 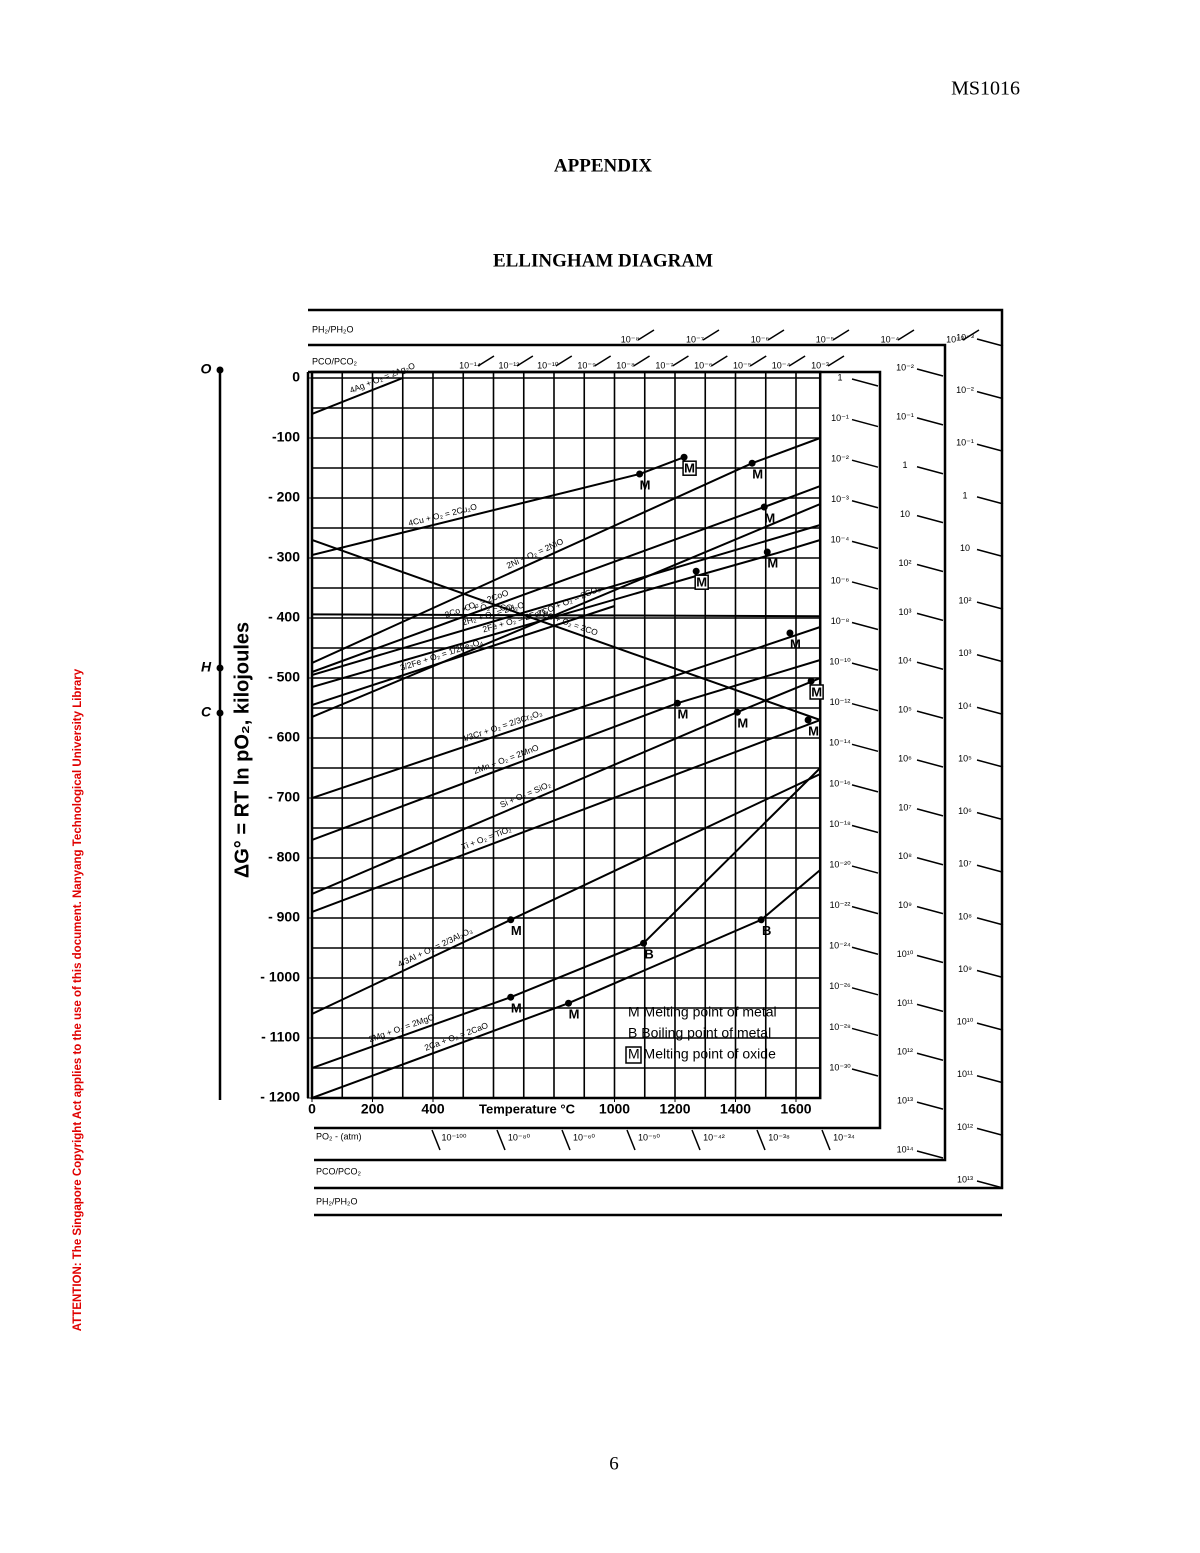 I want to click on scale-tick-label: 10, so click(x=965, y=548).